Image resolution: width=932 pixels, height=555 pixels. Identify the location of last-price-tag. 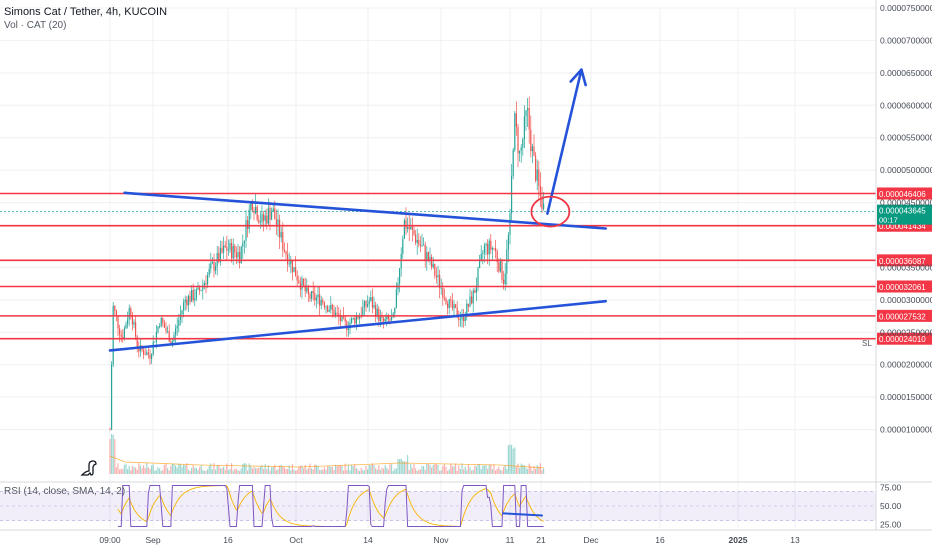
(904, 214).